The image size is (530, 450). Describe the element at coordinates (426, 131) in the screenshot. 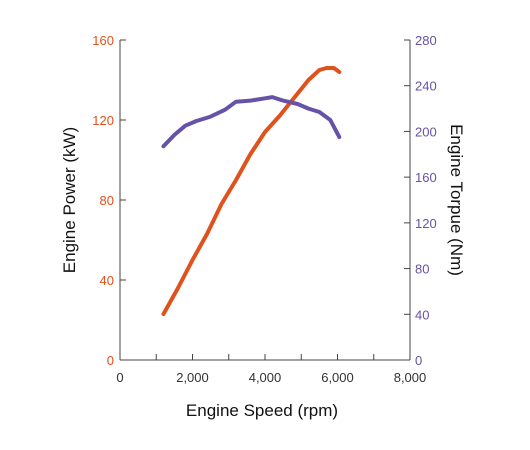

I see `right-tick-label: 200` at that location.